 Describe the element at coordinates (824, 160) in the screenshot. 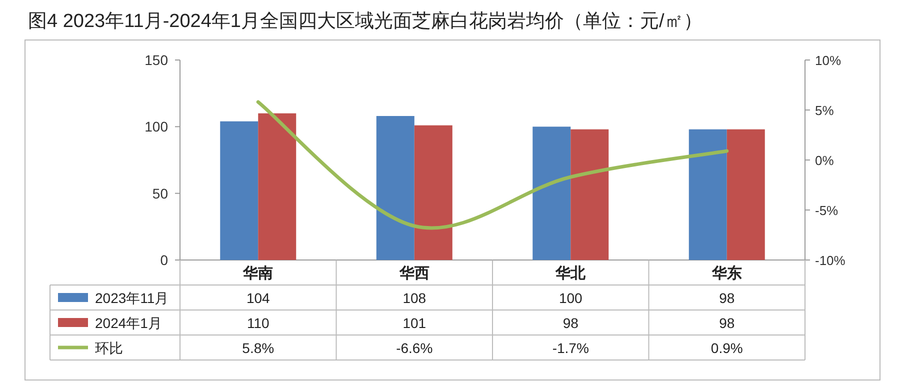

I see `y2-tick-label: 0%` at that location.